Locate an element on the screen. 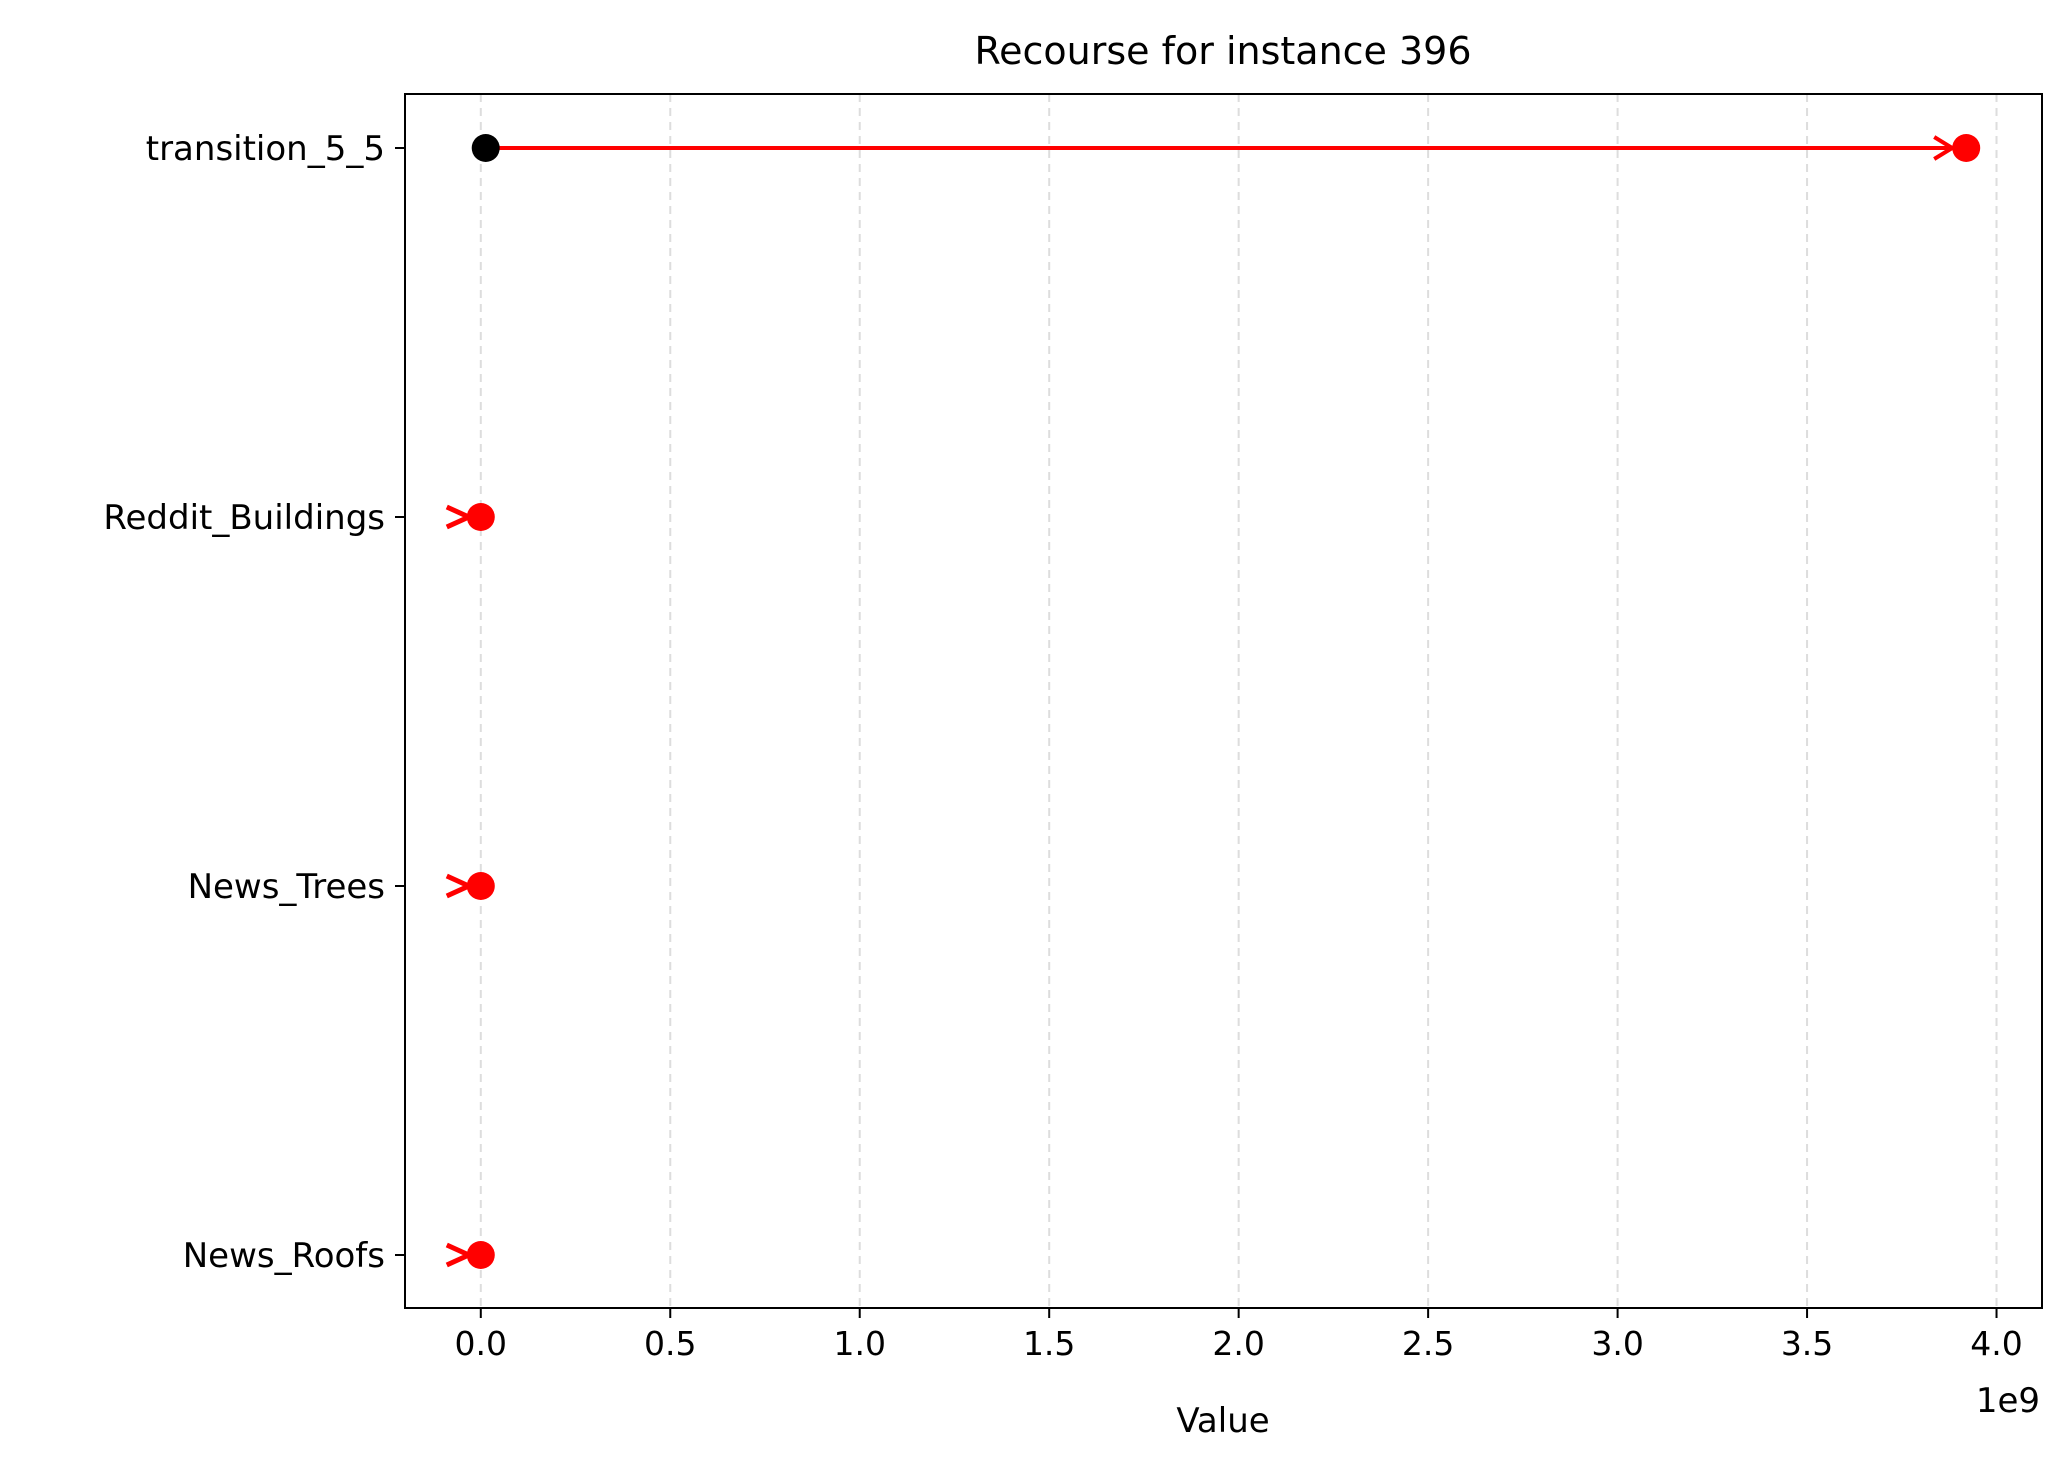 The width and height of the screenshot is (2068, 1471). x-axis: 0.0 0.5 1.0 1.5 2.0 2.5 3.0 3.5 4.0 is located at coordinates (1239, 1335).